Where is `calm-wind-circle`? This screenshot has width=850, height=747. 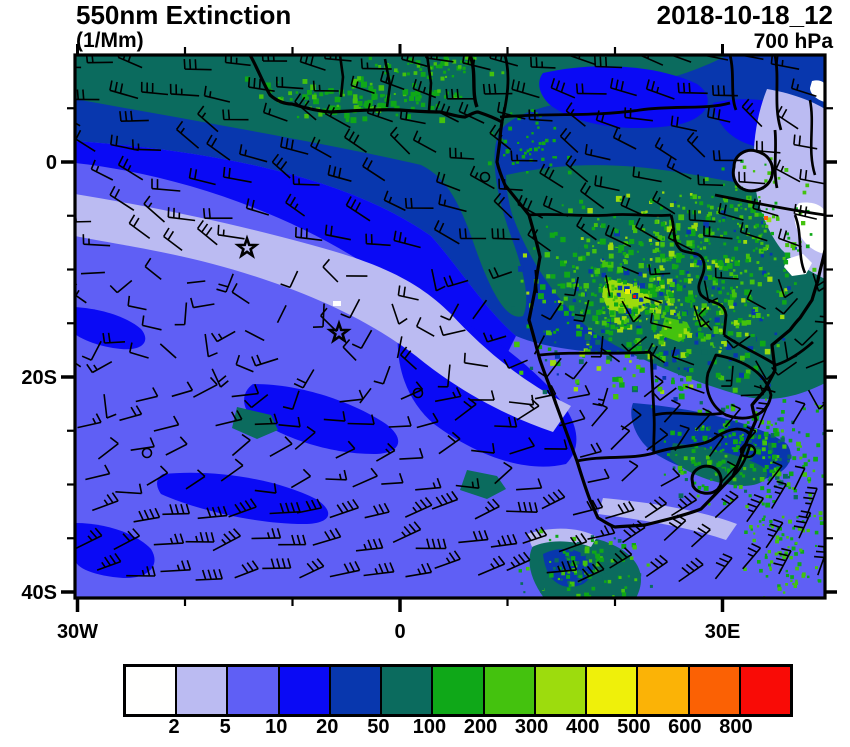
calm-wind-circle is located at coordinates (147, 453).